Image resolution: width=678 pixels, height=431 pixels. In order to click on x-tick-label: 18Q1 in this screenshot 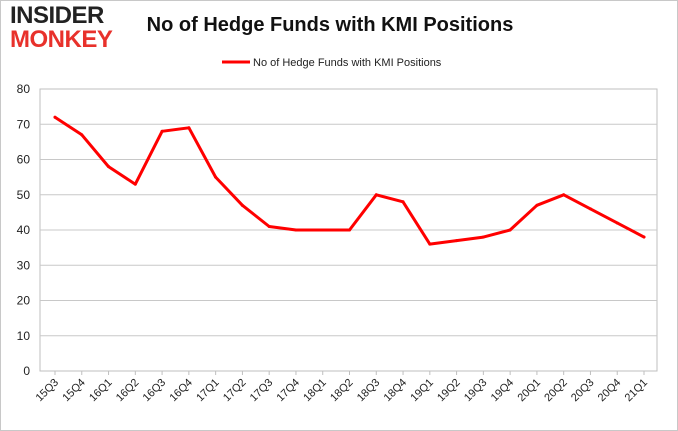, I will do `click(315, 391)`.